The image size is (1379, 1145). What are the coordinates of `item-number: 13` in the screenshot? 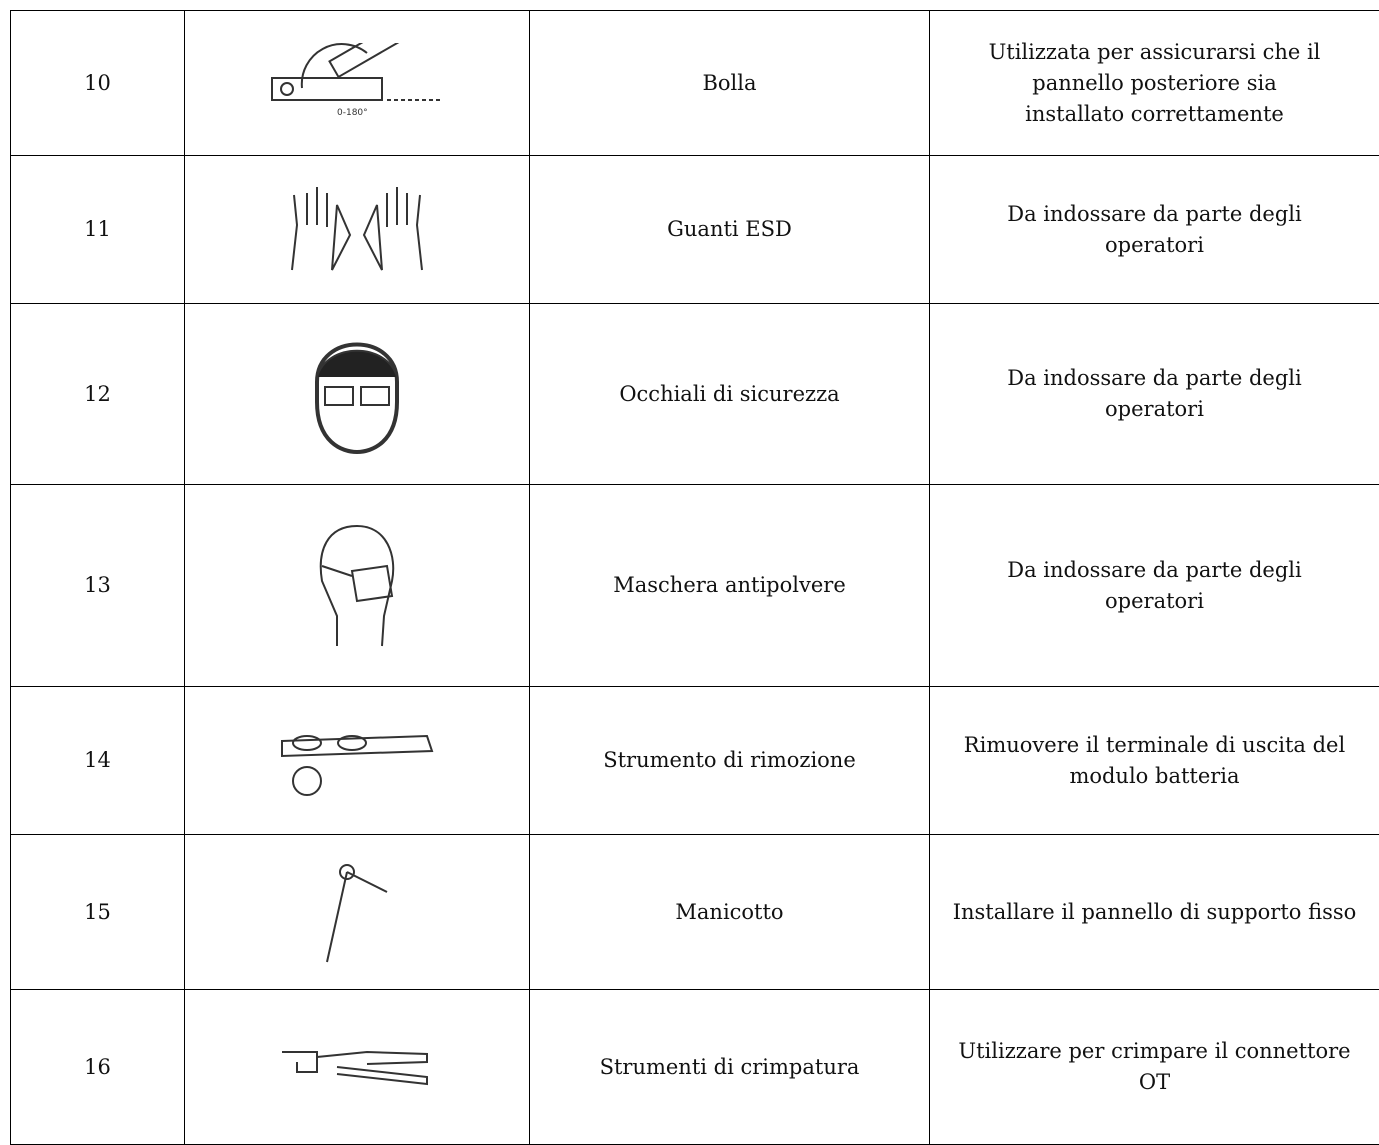 It's located at (97, 585).